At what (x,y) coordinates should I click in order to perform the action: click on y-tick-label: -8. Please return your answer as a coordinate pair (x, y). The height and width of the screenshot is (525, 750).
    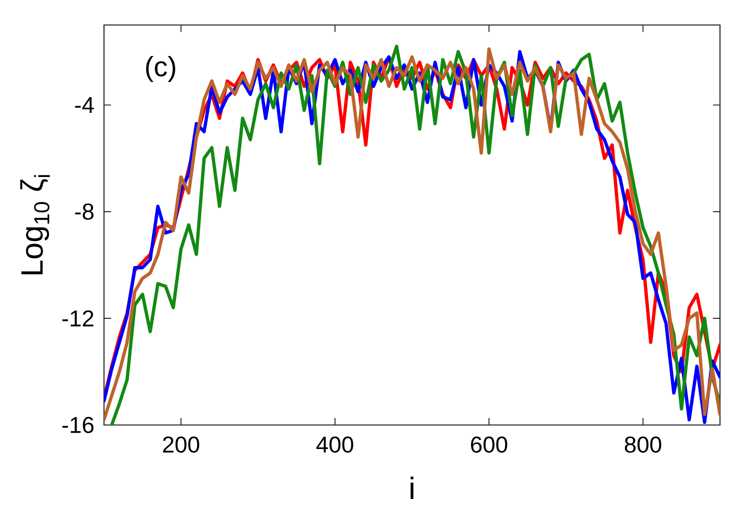
    Looking at the image, I should click on (84, 212).